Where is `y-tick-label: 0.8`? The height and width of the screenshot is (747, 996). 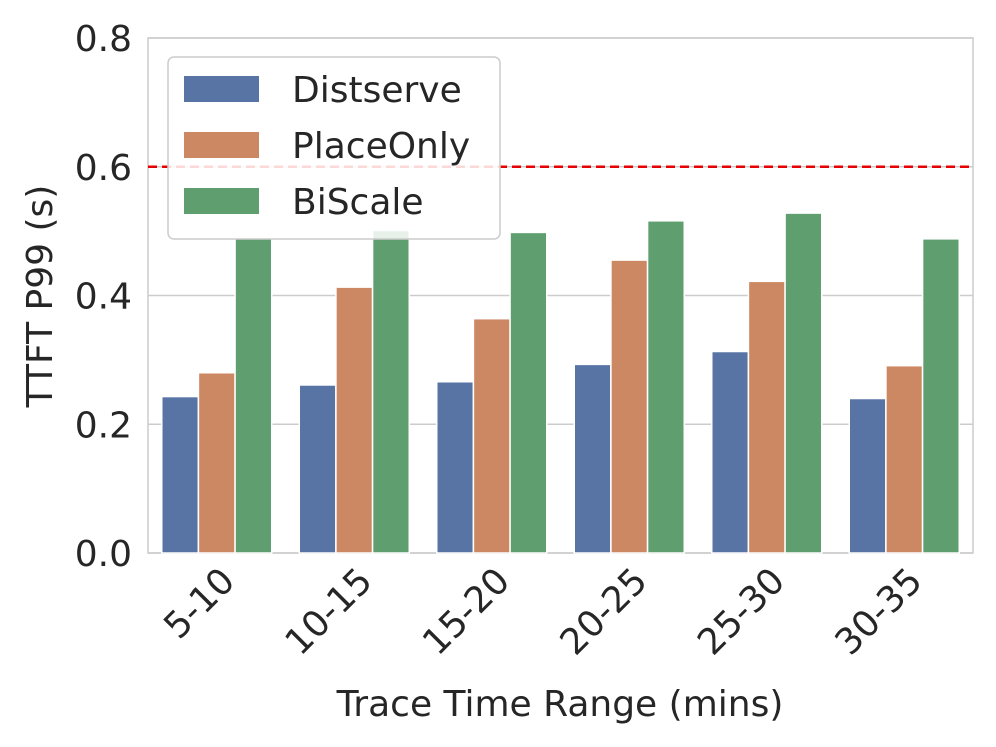
y-tick-label: 0.8 is located at coordinates (103, 39).